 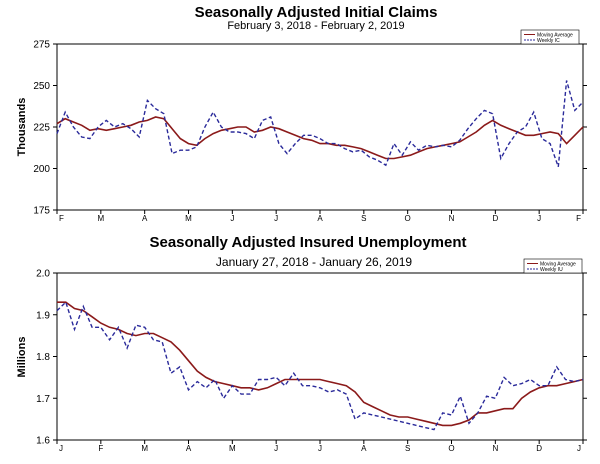 What do you see at coordinates (548, 41) in the screenshot?
I see `chart1-legend-label: Weekly IC` at bounding box center [548, 41].